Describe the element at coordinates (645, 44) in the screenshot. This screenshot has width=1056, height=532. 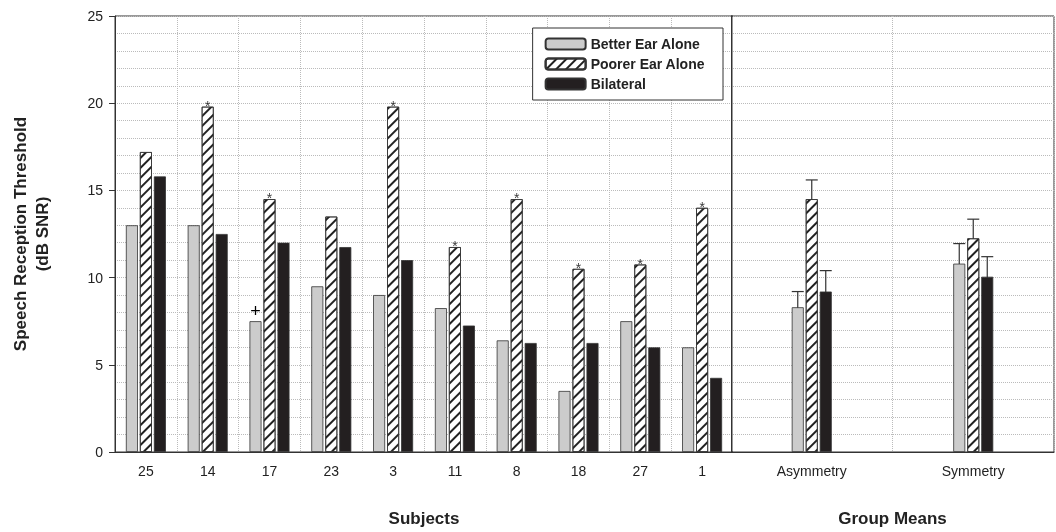
I see `legend-label: Better Ear Alone` at that location.